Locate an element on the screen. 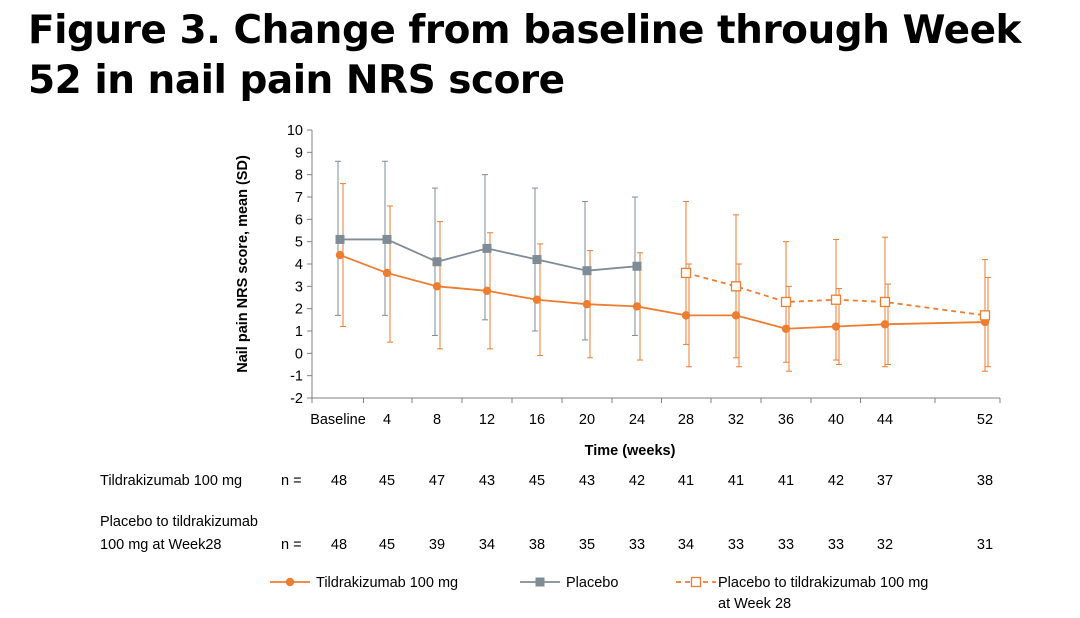 This screenshot has height=618, width=1080. x-tick-label: 36 is located at coordinates (786, 420).